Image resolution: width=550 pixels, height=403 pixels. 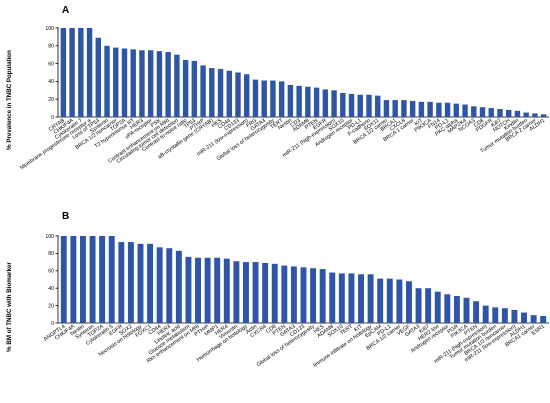 I want to click on panel-a-y-tick-label: 20, so click(x=51, y=100).